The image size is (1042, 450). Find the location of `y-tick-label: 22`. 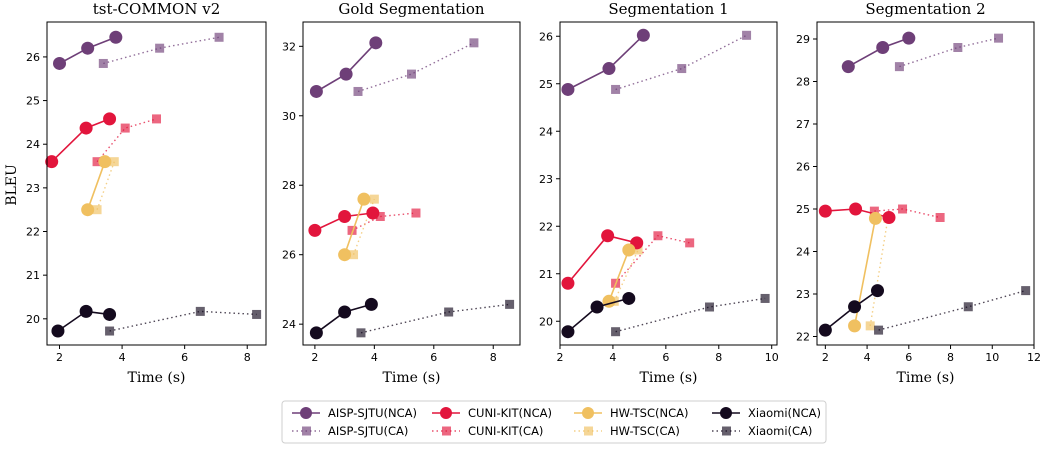

y-tick-label: 22 is located at coordinates (803, 337).